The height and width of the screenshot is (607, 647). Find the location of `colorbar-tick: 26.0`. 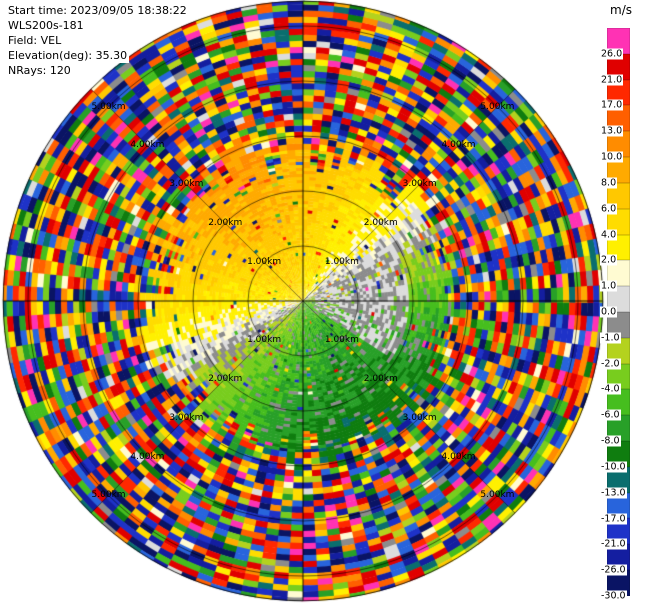

colorbar-tick: 26.0 is located at coordinates (612, 54).